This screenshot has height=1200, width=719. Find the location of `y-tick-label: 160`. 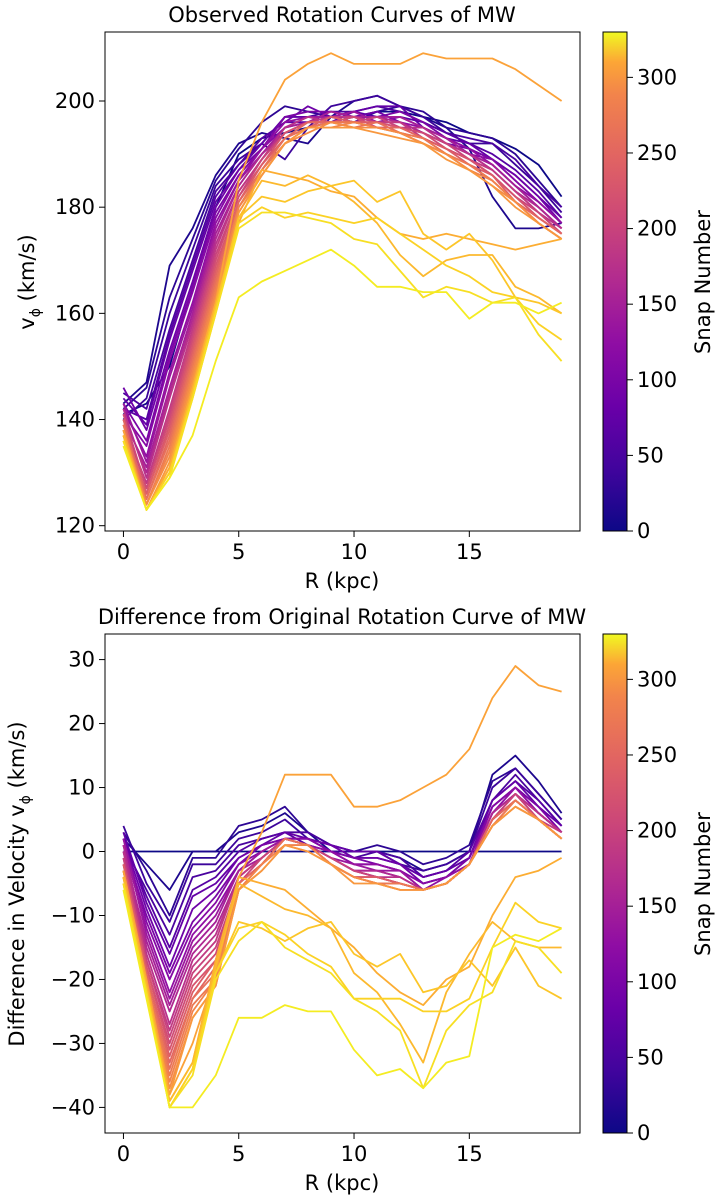

y-tick-label: 160 is located at coordinates (75, 313).